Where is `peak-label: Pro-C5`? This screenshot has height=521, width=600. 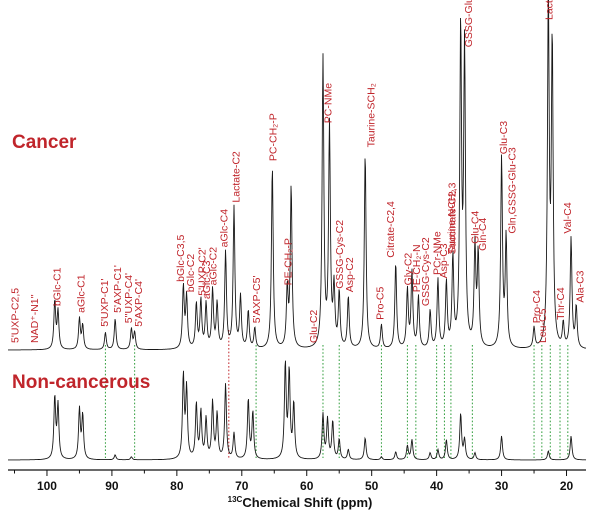
peak-label: Pro-C5 is located at coordinates (381, 302).